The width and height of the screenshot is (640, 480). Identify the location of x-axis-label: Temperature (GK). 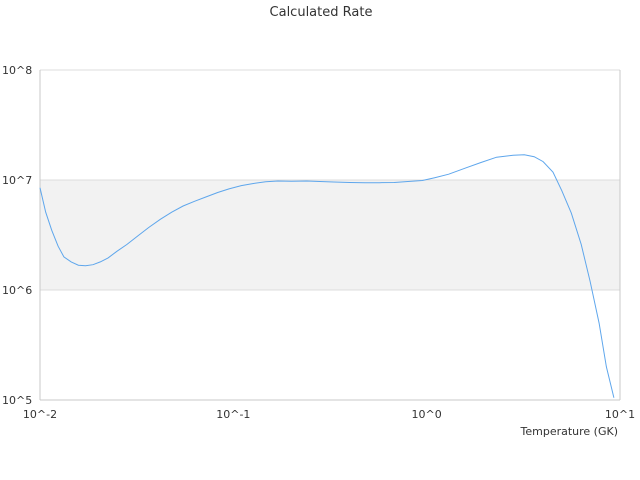
(569, 431).